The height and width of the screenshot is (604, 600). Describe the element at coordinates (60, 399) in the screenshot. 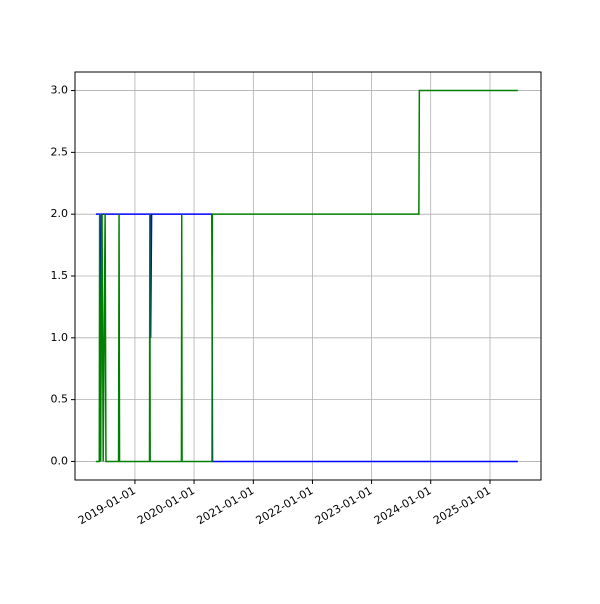

I see `y-tick-label: 0.5` at that location.